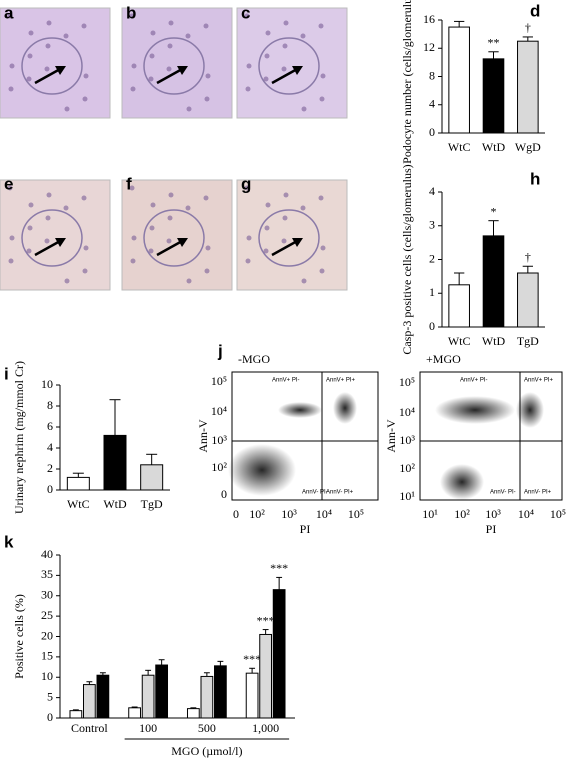 This screenshot has height=758, width=567. I want to click on panel-label: h, so click(535, 178).